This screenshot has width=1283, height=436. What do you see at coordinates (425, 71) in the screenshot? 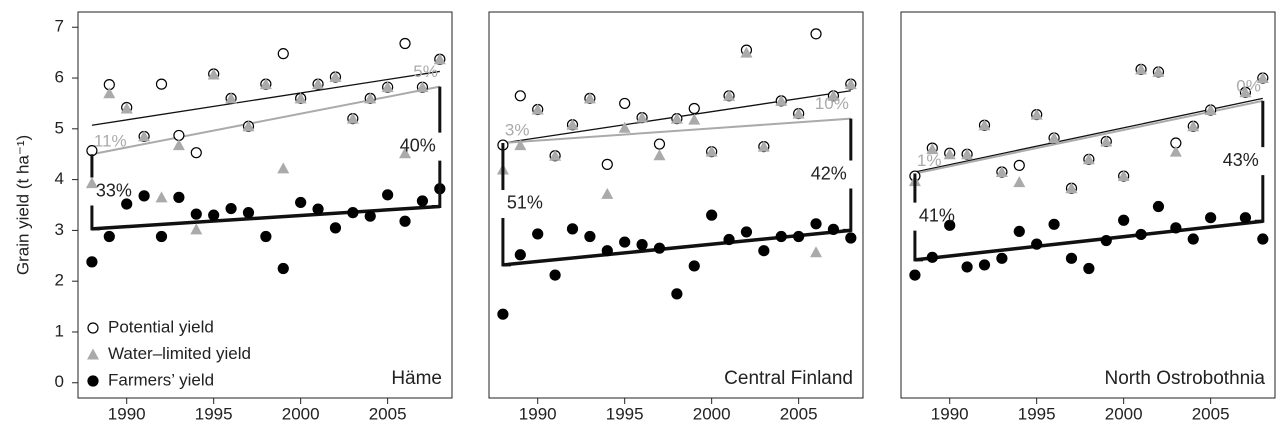
I see `water-gap-label: 5%` at bounding box center [425, 71].